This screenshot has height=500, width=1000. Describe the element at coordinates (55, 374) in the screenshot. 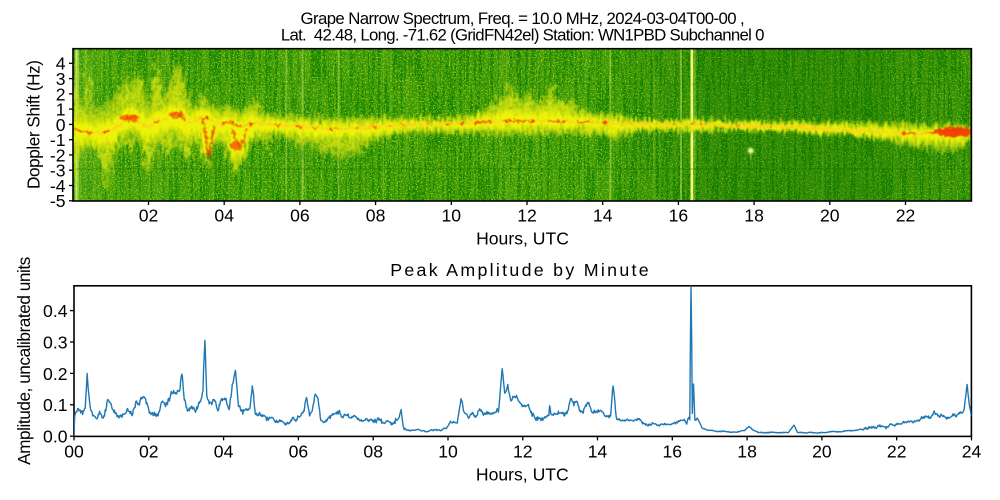

I see `svg-text: 0.2` at that location.